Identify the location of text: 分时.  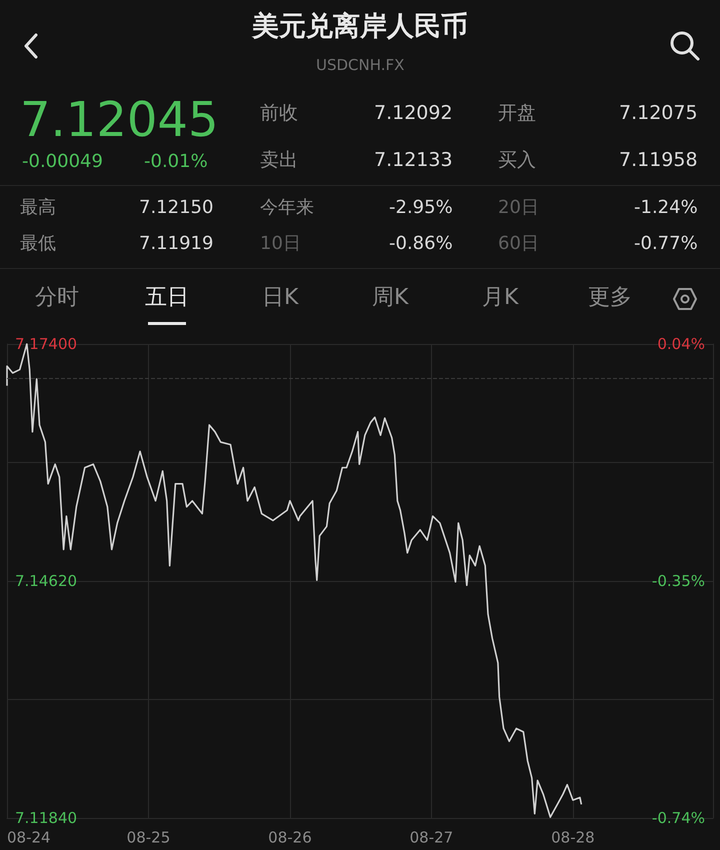
(57, 297).